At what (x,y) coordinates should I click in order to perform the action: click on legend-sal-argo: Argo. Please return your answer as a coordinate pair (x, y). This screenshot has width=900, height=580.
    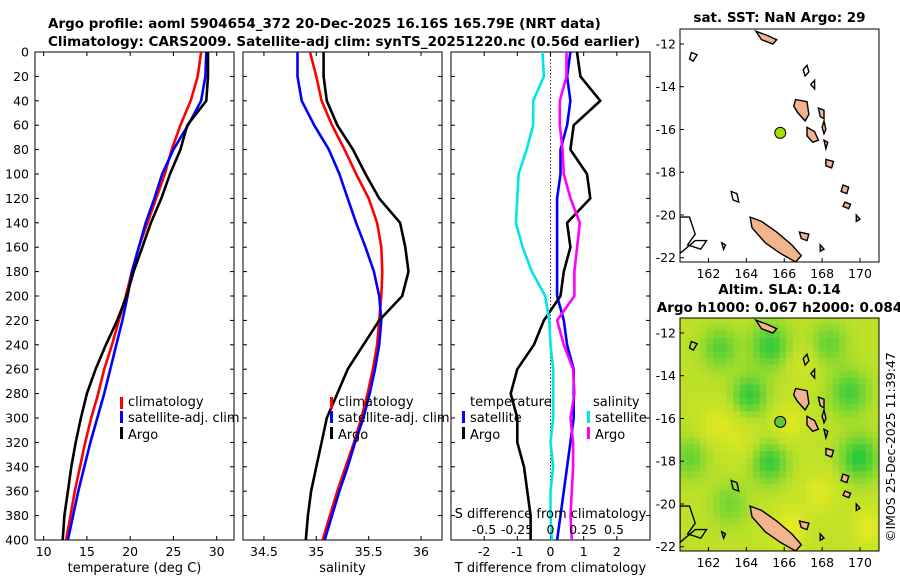
    Looking at the image, I should click on (610, 435).